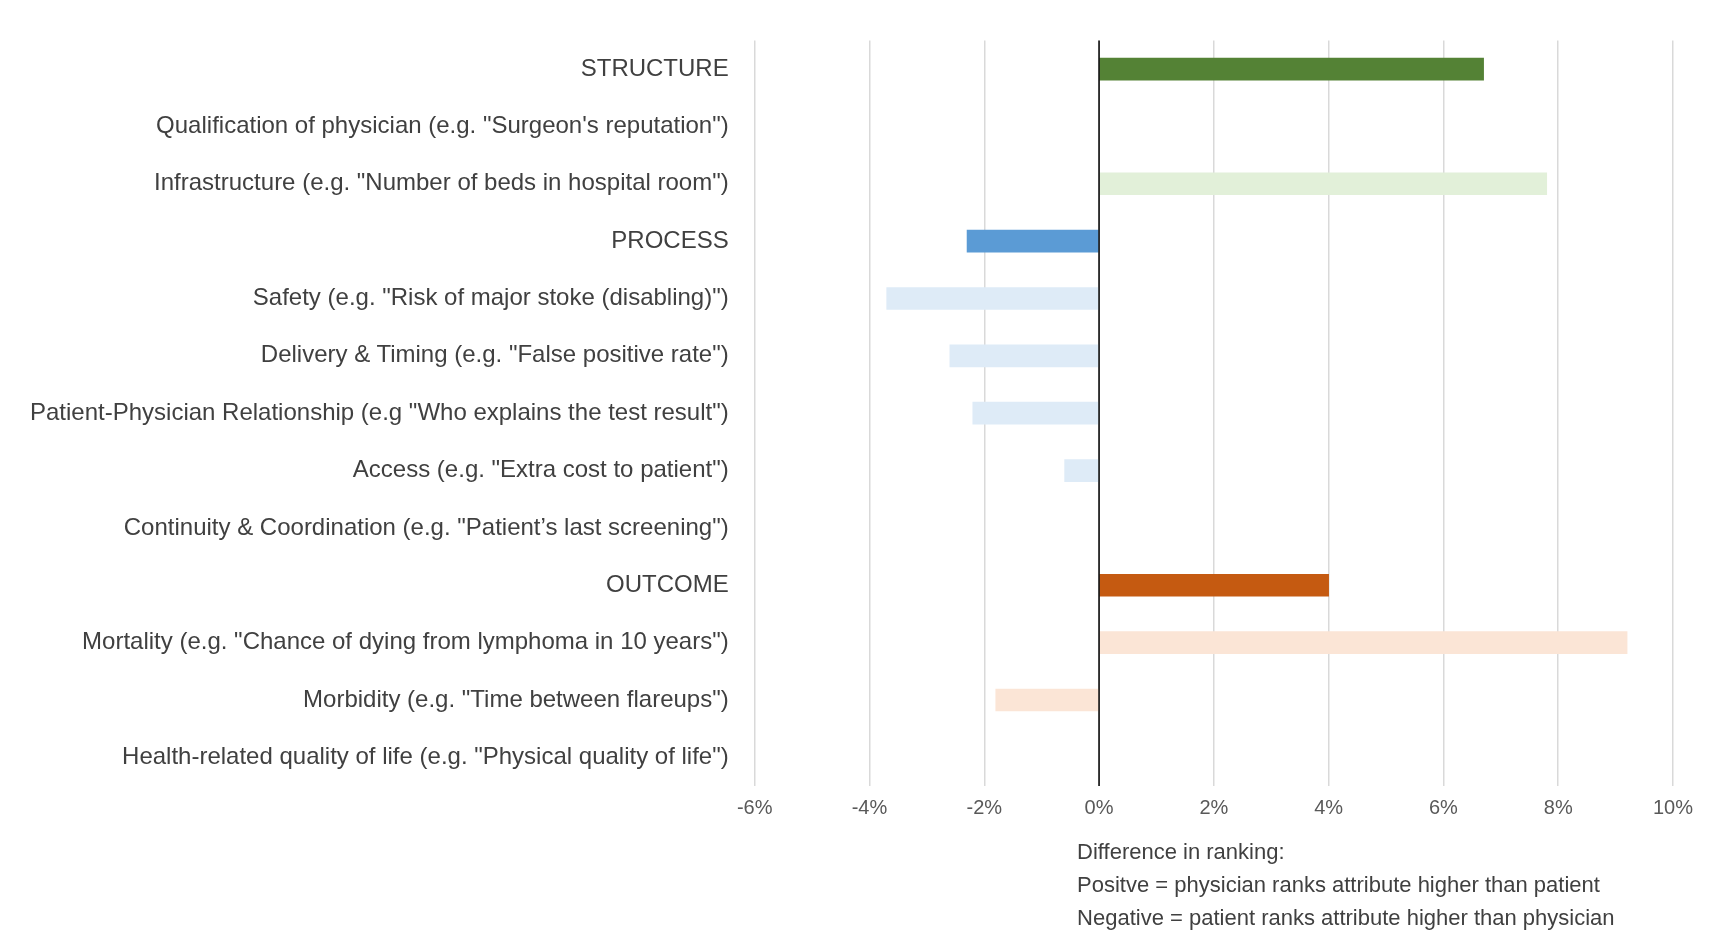 This screenshot has width=1711, height=940. Describe the element at coordinates (405, 641) in the screenshot. I see `y-tick-label: Mortality (e.g. "Chance of dying from lymphoma in 10 years")` at that location.